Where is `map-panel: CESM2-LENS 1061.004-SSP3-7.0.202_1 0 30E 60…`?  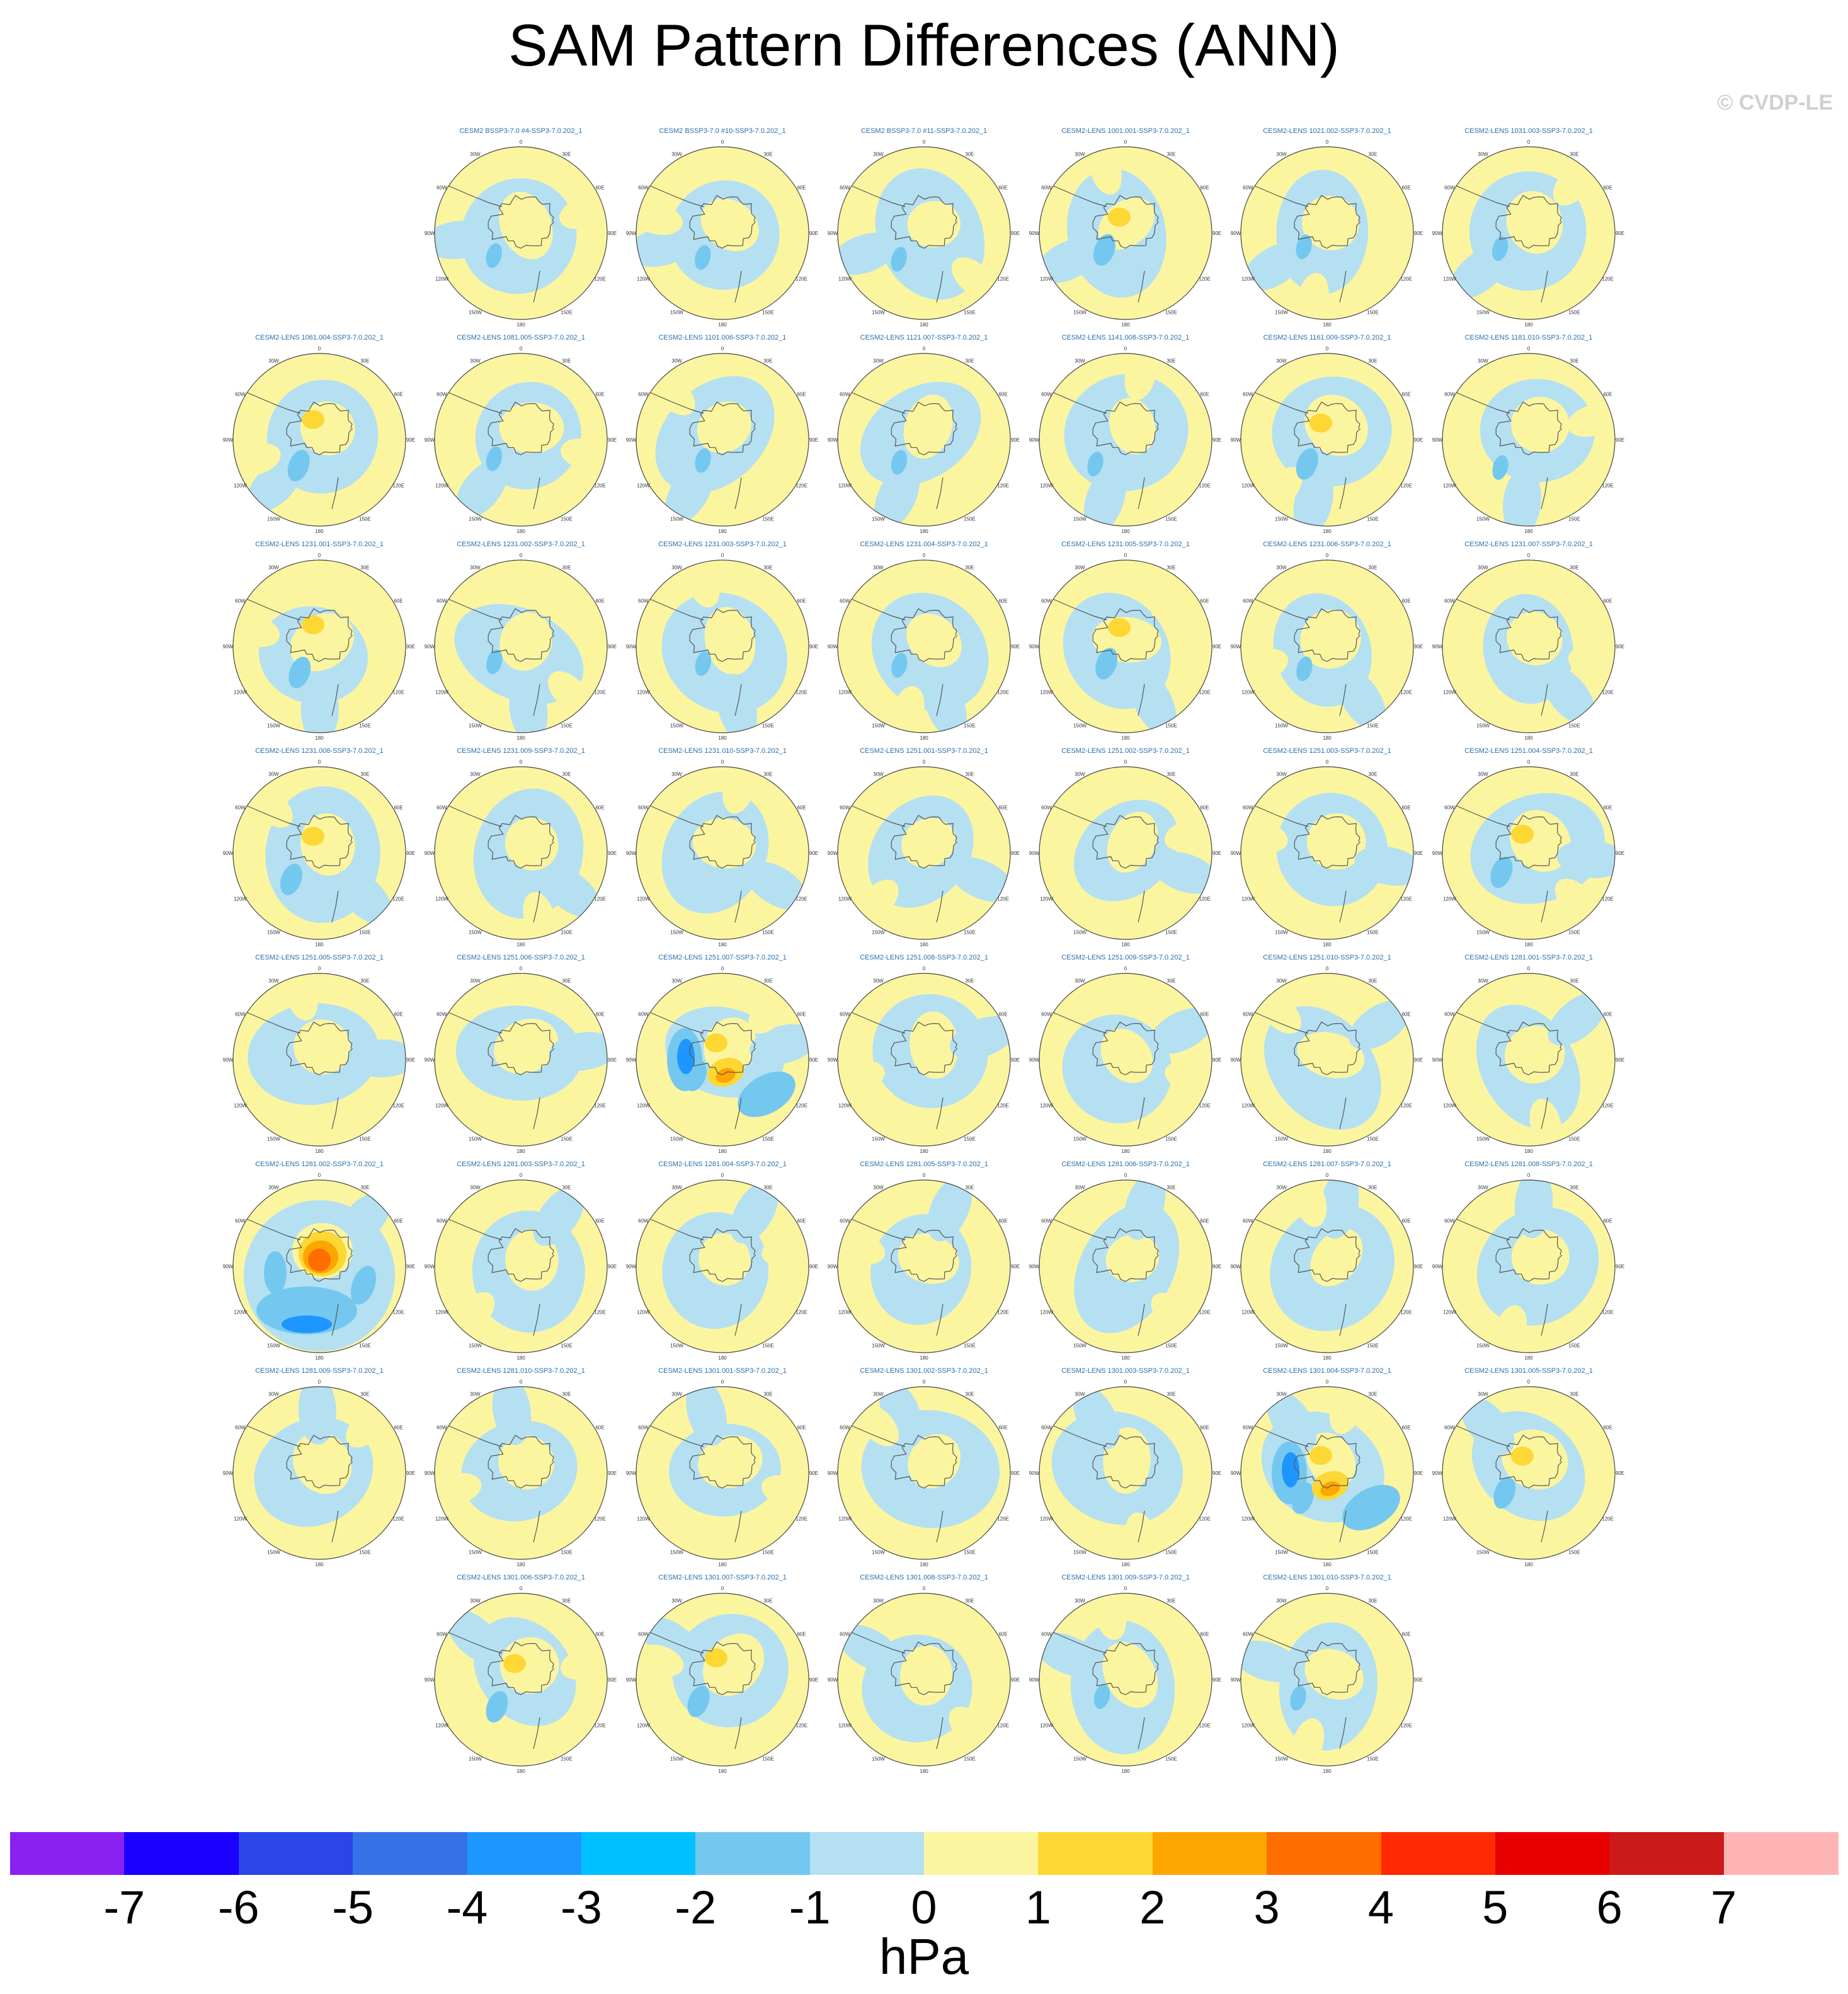 map-panel: CESM2-LENS 1061.004-SSP3-7.0.202_1 0 30E 60… is located at coordinates (319, 434).